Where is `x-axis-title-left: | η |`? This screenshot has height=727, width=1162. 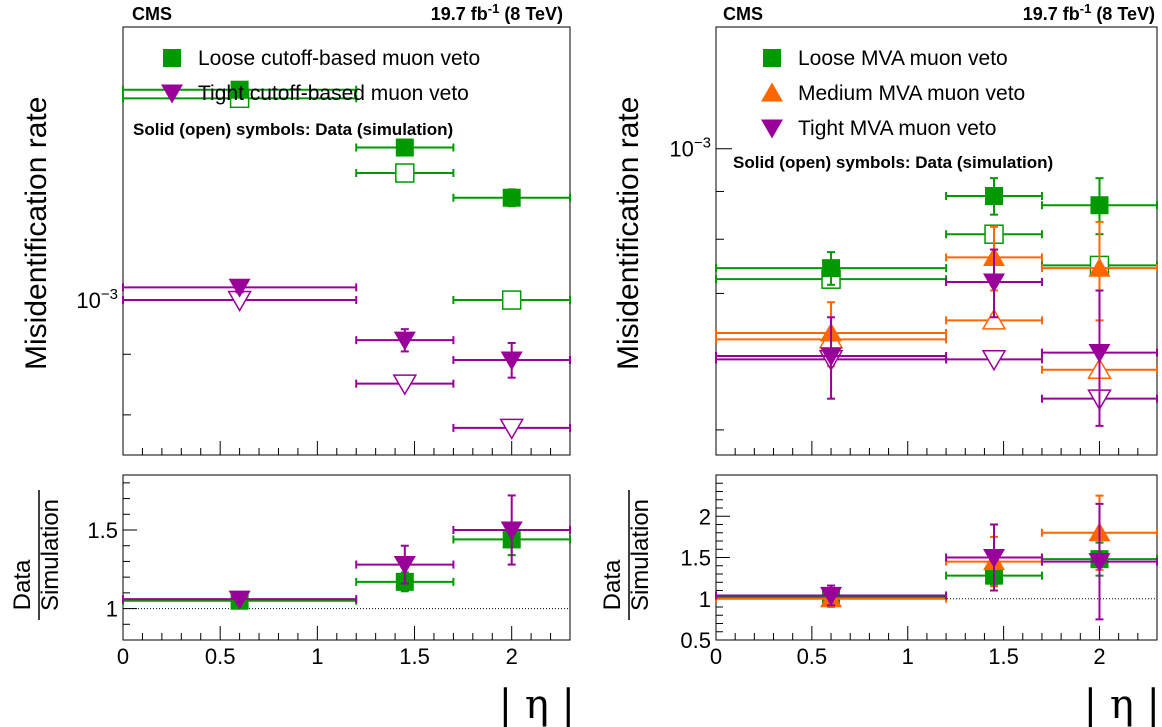
x-axis-title-left: | η | is located at coordinates (537, 704).